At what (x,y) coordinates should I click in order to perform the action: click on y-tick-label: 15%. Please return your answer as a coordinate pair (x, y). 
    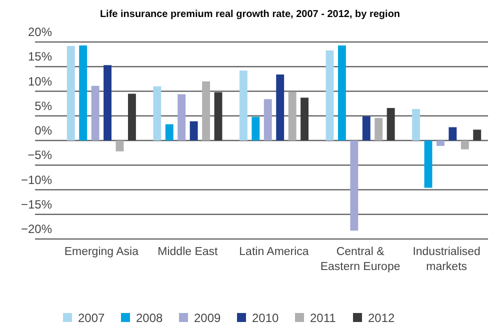
    Looking at the image, I should click on (40, 57).